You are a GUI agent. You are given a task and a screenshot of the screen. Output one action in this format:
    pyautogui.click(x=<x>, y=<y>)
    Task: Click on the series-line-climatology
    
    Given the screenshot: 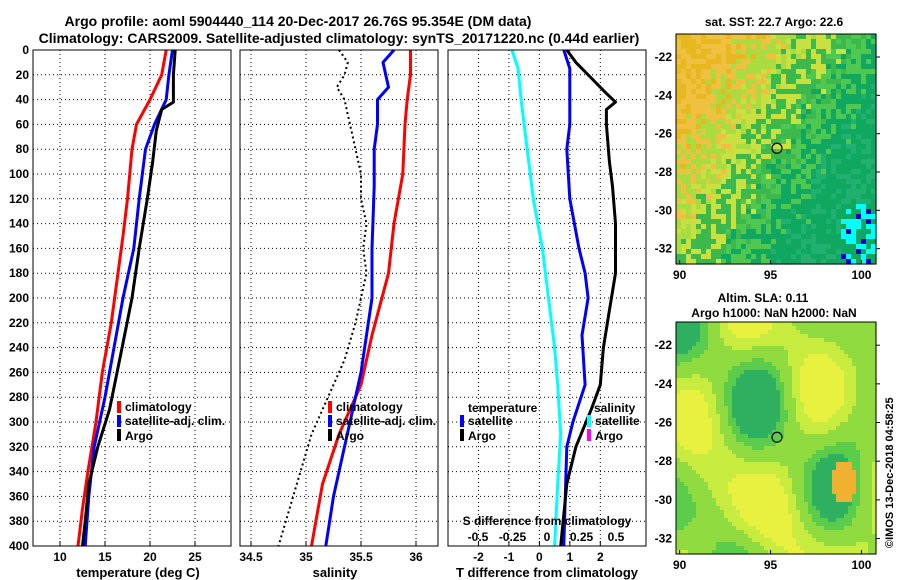 What is the action you would take?
    pyautogui.click(x=361, y=298)
    